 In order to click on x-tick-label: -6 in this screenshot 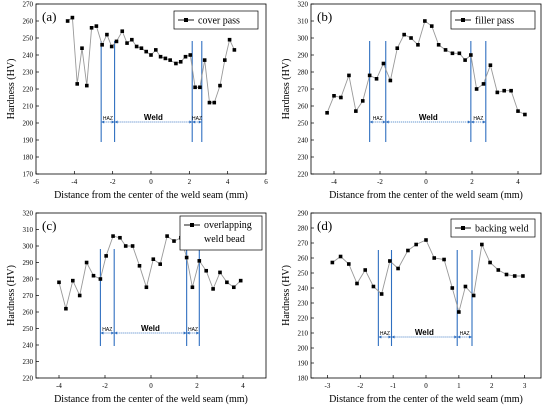, I will do `click(36, 182)`.